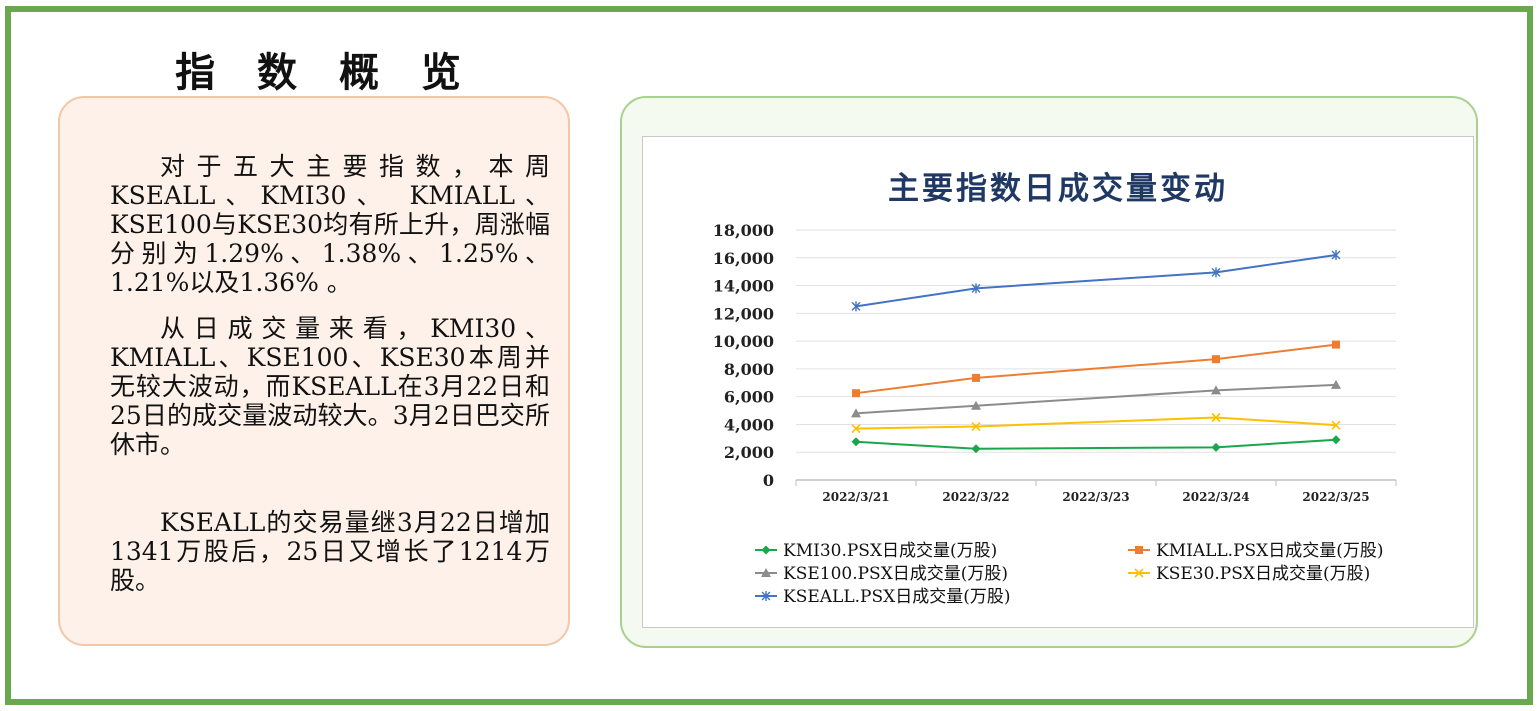 This screenshot has width=1538, height=711. Describe the element at coordinates (743, 313) in the screenshot. I see `y-tick-label: 12,000` at that location.